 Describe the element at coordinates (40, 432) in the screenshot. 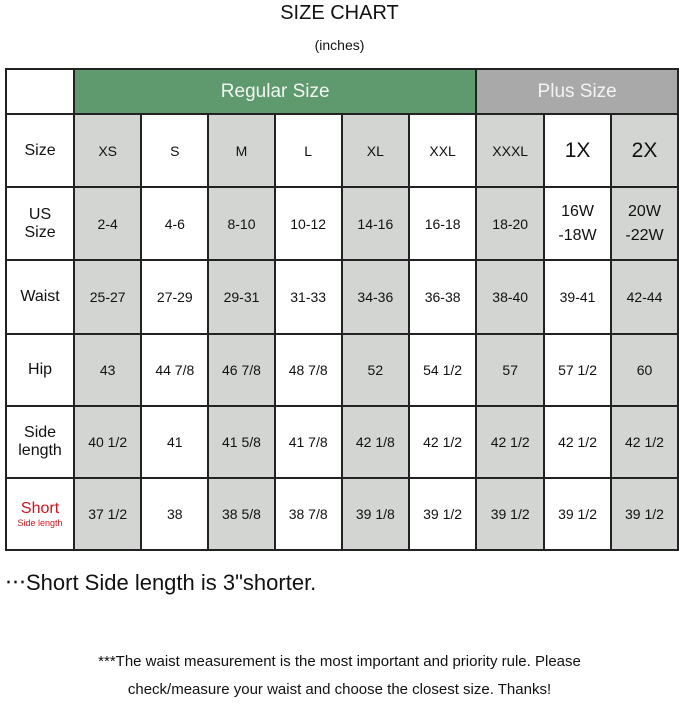

I see `row-label-line: Side` at that location.